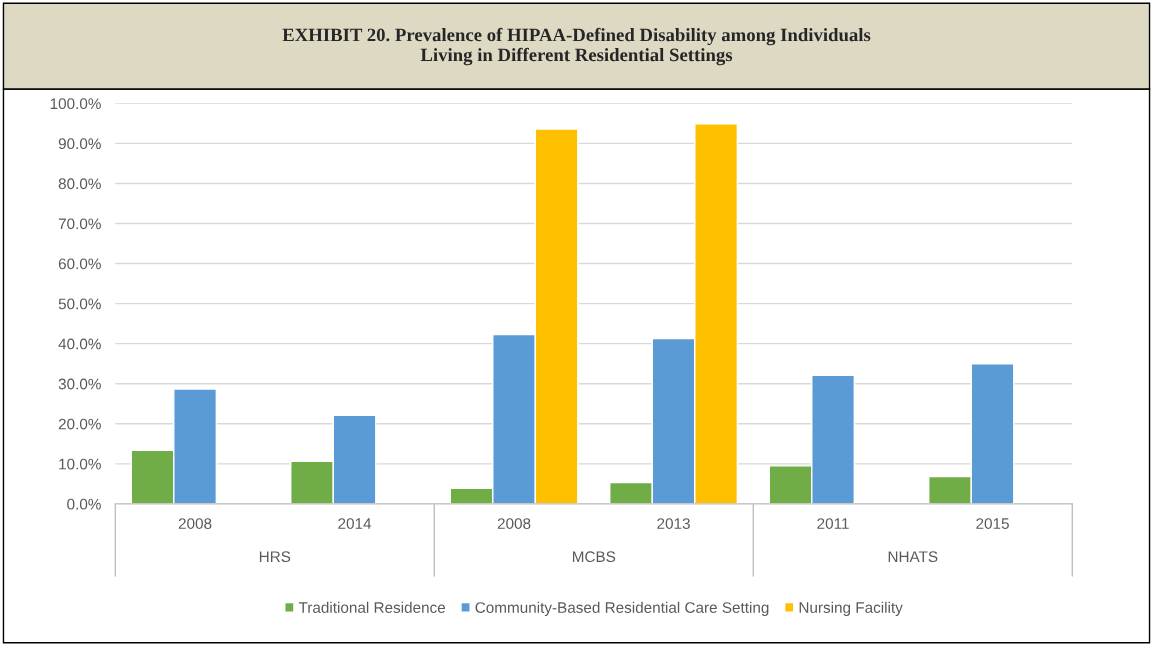 The height and width of the screenshot is (646, 1153). I want to click on y-tick-label: 90.0%, so click(79, 144).